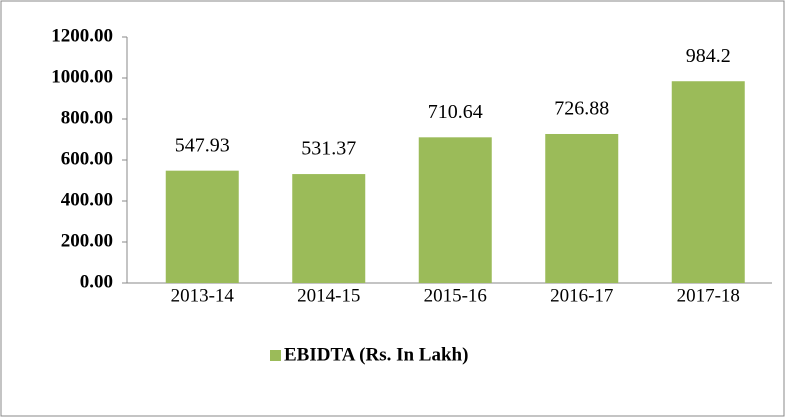  I want to click on y-tick-label: 1000.00, so click(82, 76).